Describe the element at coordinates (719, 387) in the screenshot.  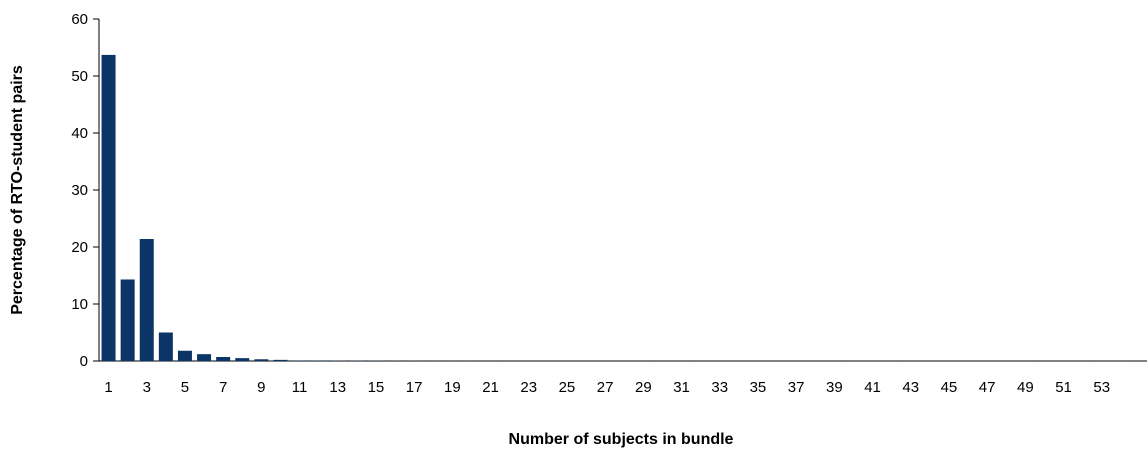
I see `x-tick-label: 33` at that location.